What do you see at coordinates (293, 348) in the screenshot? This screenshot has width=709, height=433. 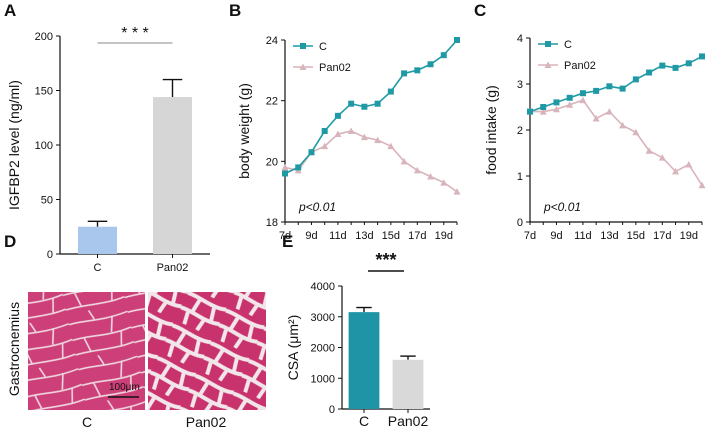 I see `e-y-label: CSA (μm²)` at bounding box center [293, 348].